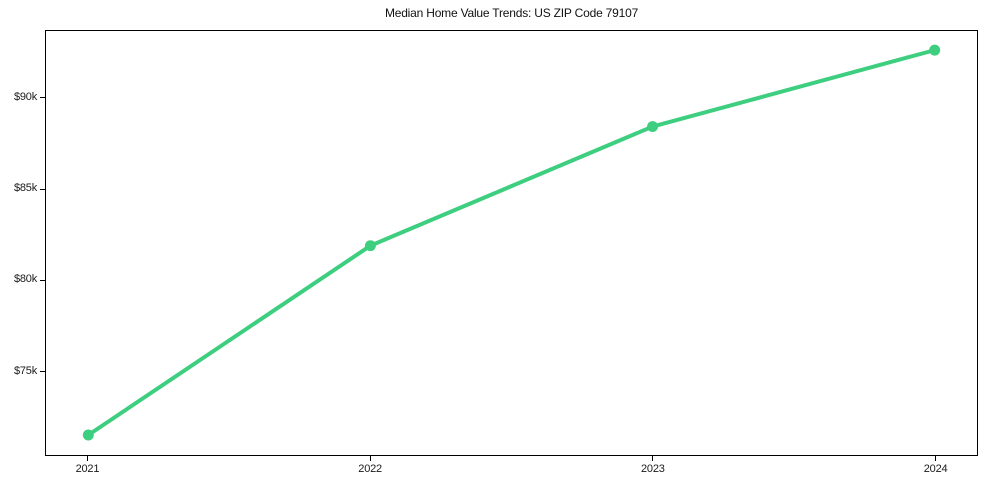 This screenshot has width=989, height=490. I want to click on y-tick-label: $90k, so click(25, 96).